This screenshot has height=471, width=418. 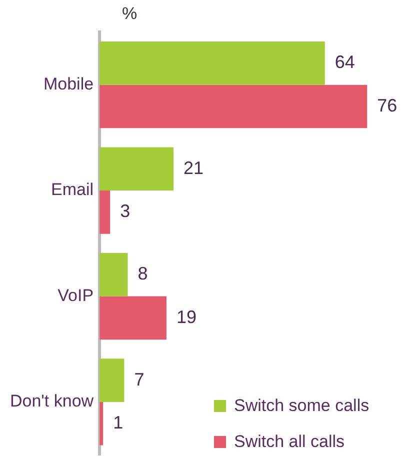 I want to click on data-label: 7, so click(x=139, y=379).